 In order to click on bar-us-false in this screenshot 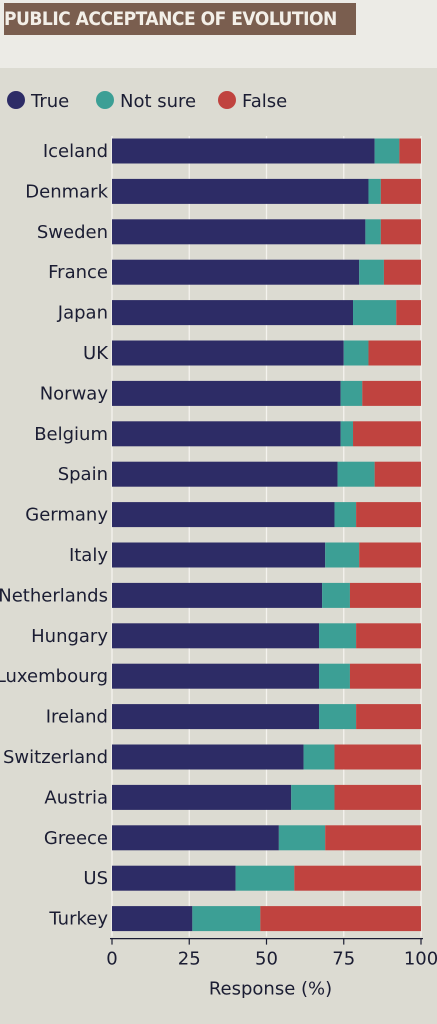, I will do `click(357, 878)`.